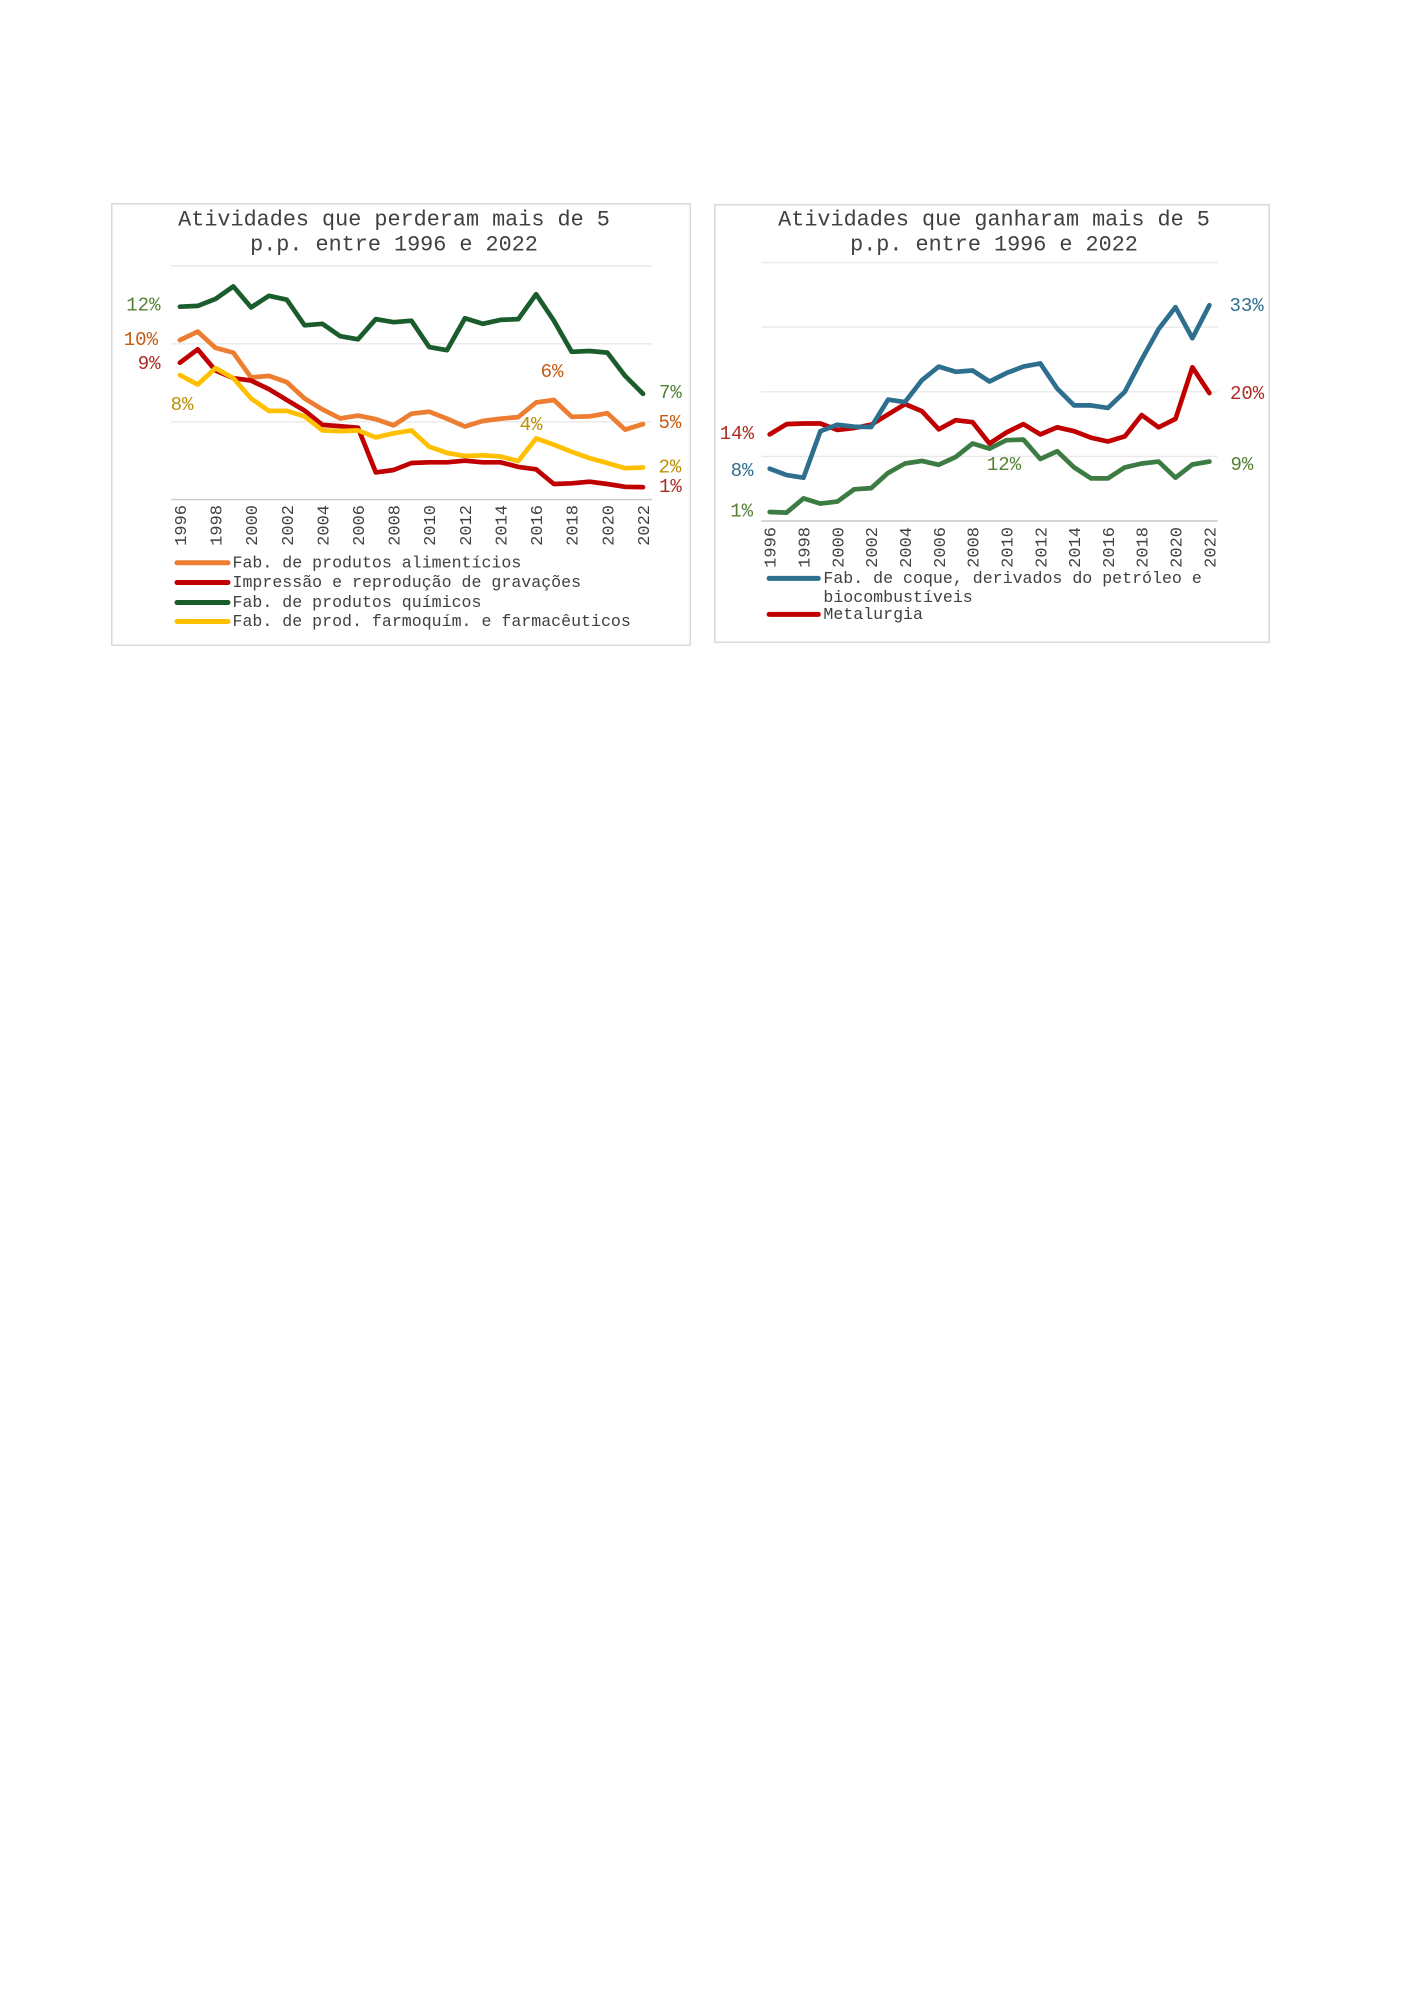 The image size is (1413, 1999). Describe the element at coordinates (670, 423) in the screenshot. I see `svg-text: 5%` at that location.